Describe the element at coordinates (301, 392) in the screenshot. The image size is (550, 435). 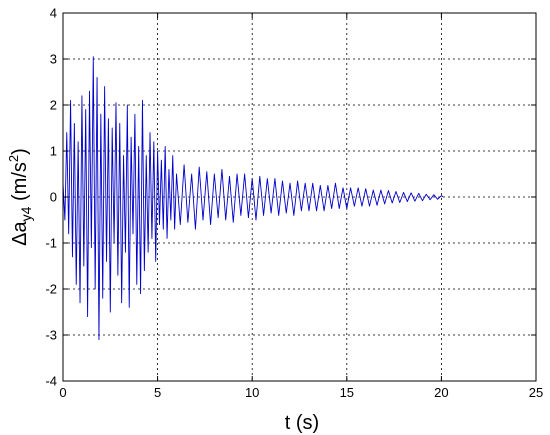
I see `x-tick-labels: 0 5 10 15 20 25` at that location.